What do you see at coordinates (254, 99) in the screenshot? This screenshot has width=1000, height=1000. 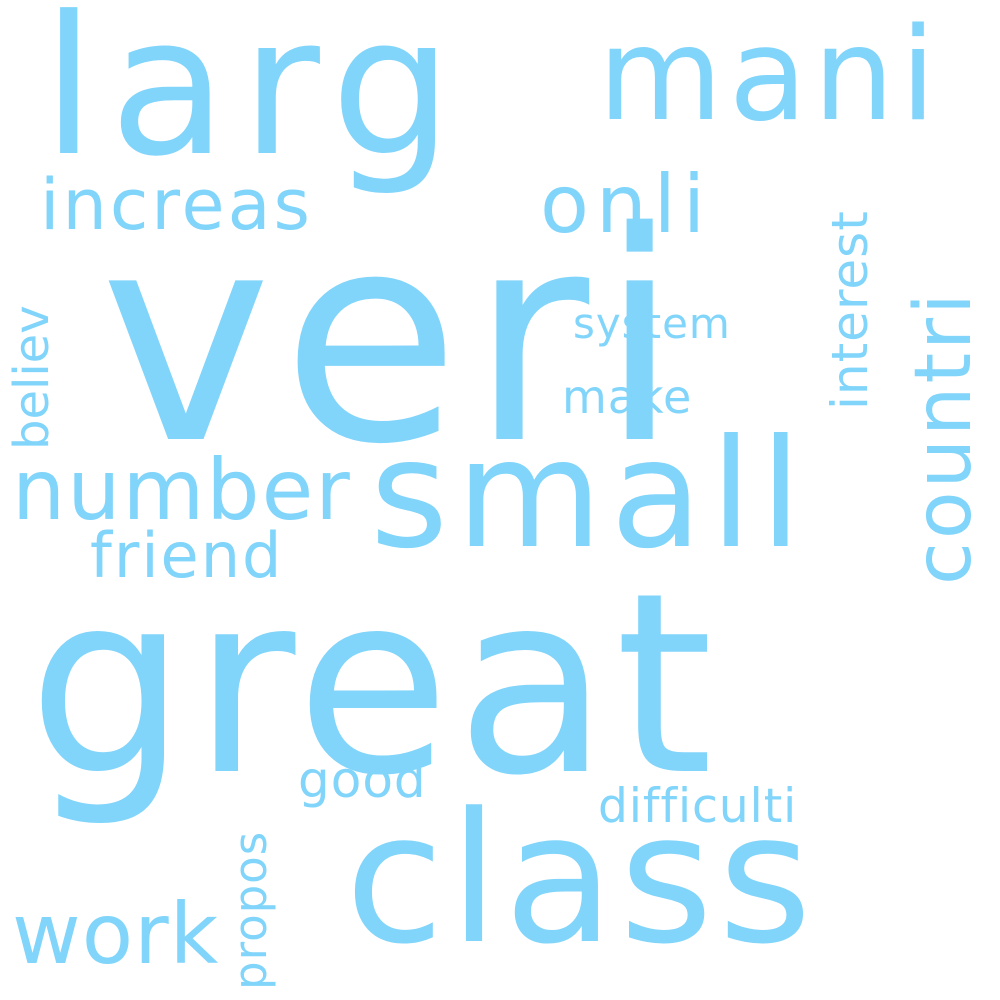 I see `word-larg: larg` at bounding box center [254, 99].